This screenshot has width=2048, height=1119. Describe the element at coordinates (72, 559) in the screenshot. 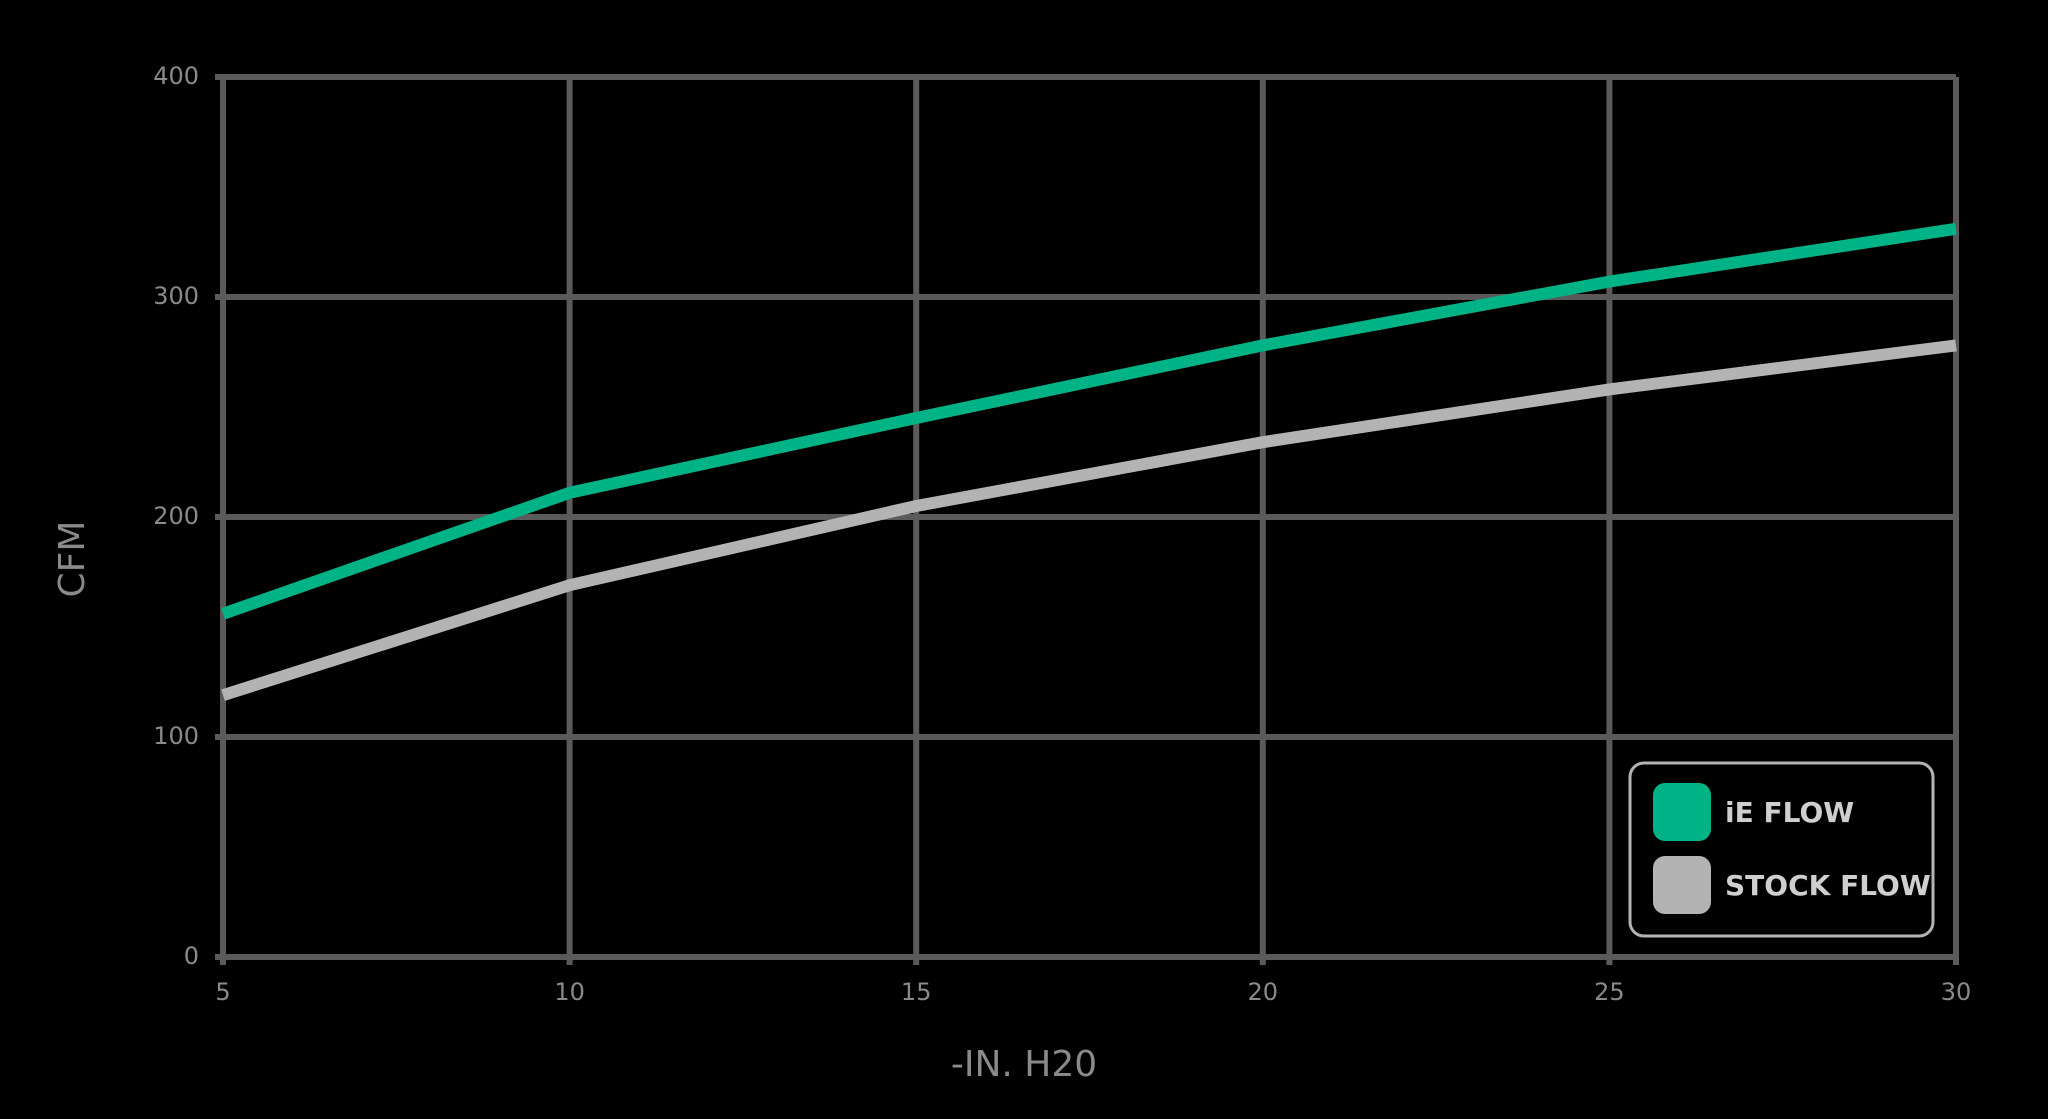

I see `y-axis-label: CFM` at that location.